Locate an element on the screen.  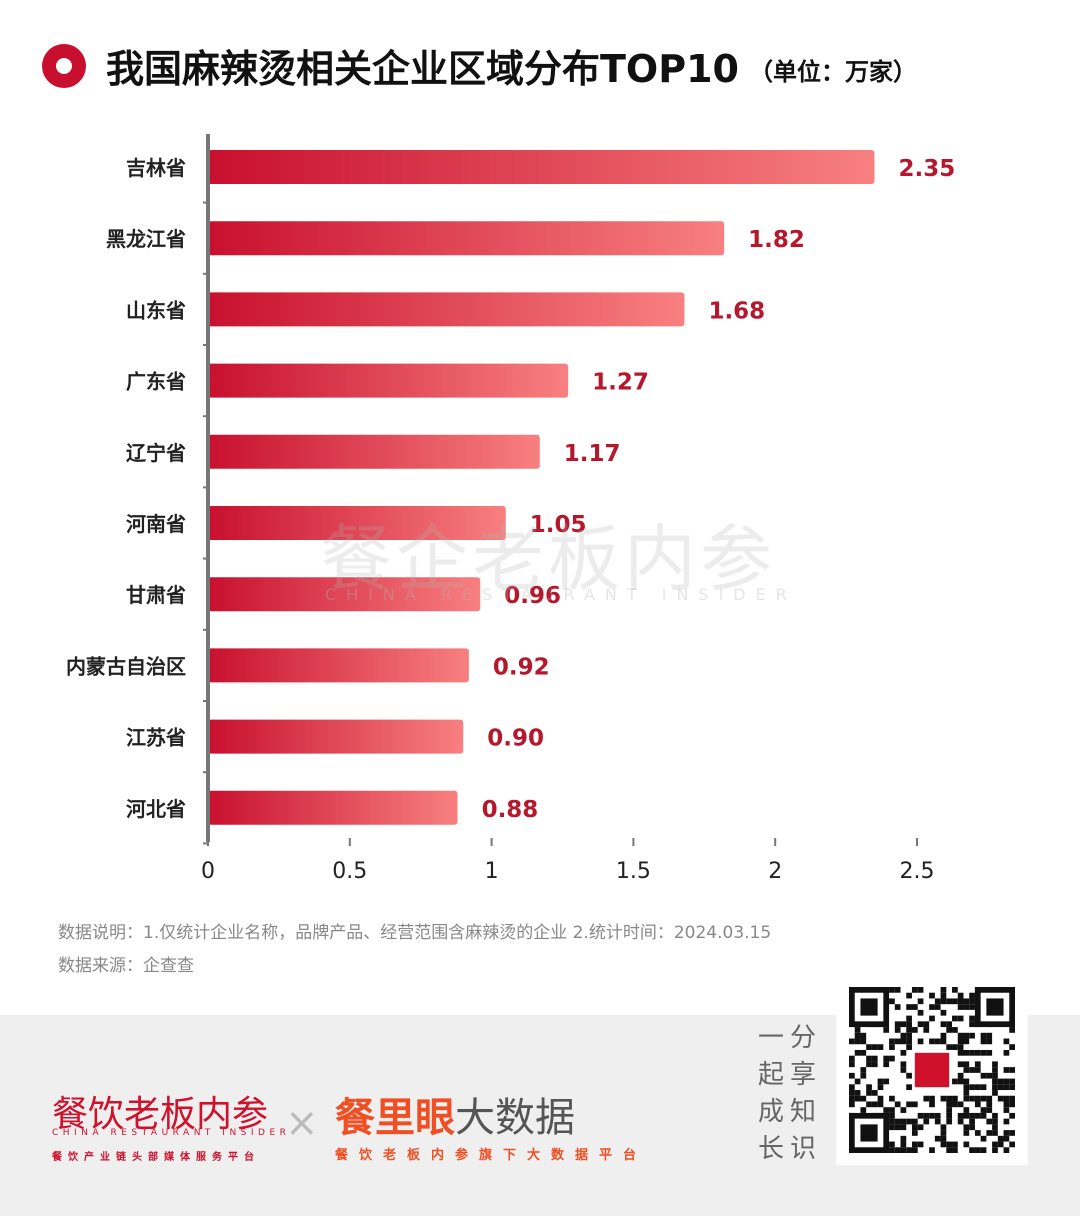
category-label: 山东省 is located at coordinates (156, 310).